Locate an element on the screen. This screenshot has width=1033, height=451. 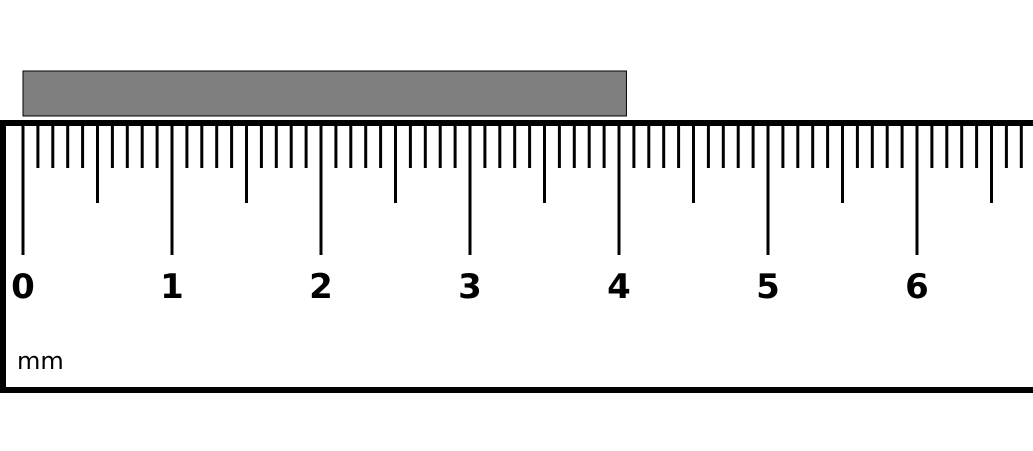
tick-label: 4 is located at coordinates (619, 287).